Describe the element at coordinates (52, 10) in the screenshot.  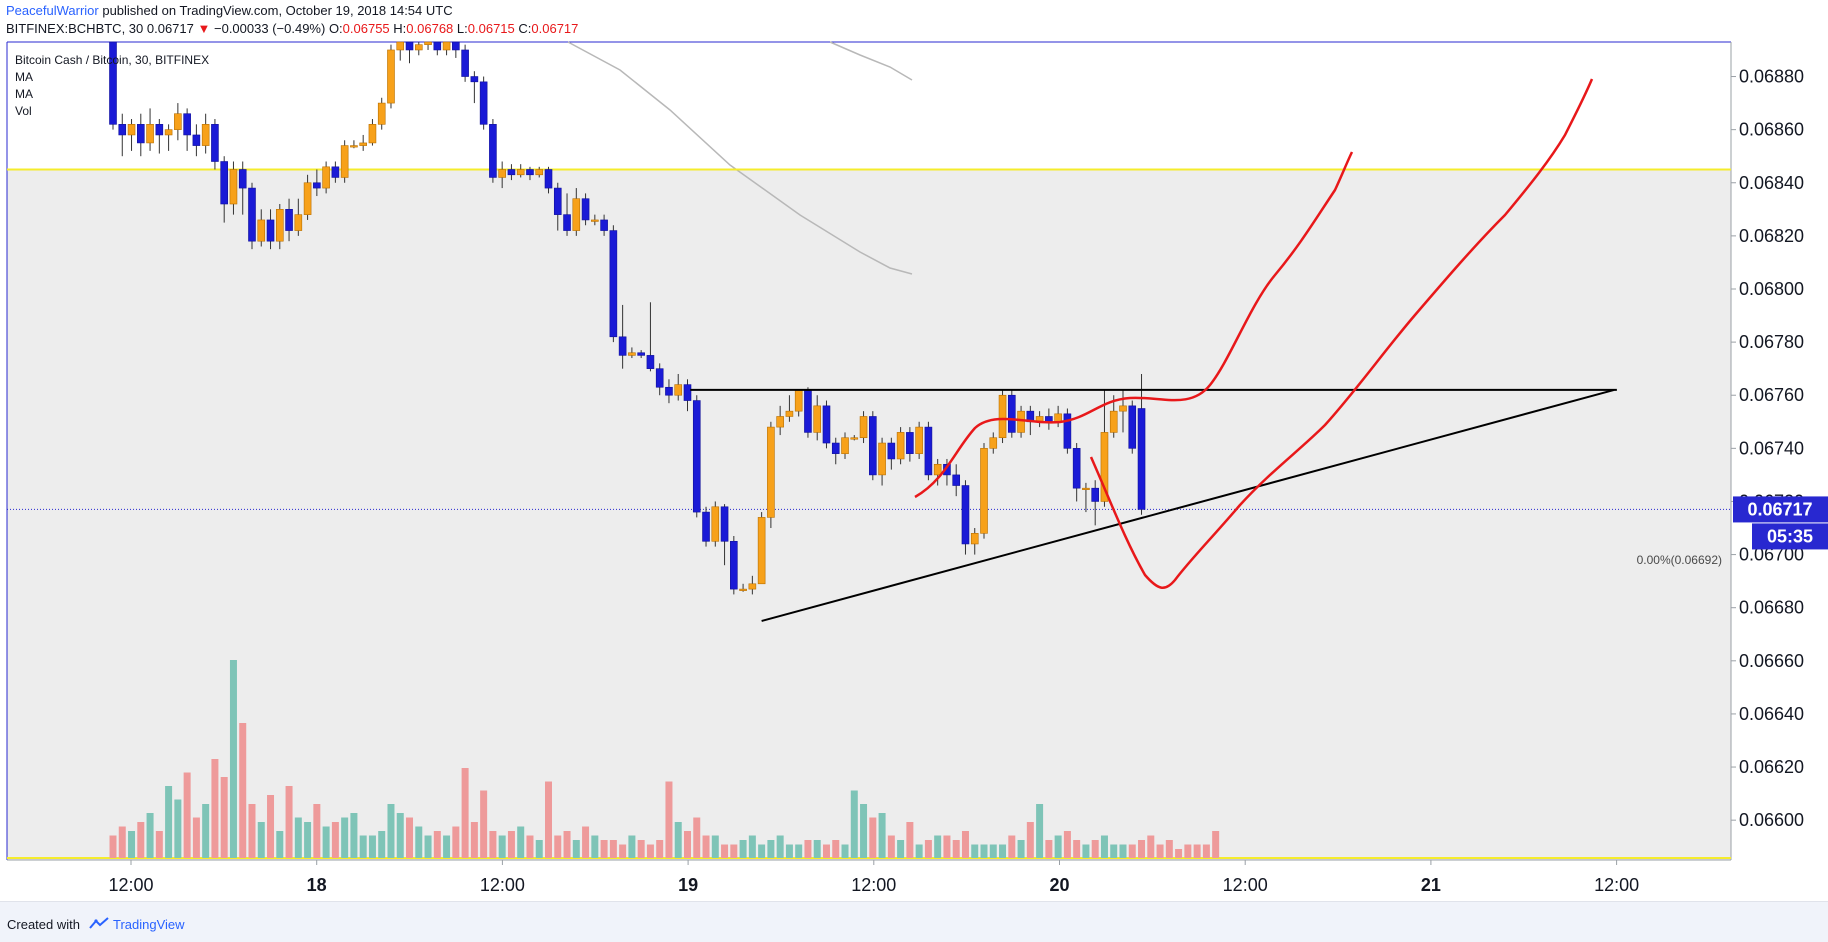
I see `author-link: PeacefulWarrior` at that location.